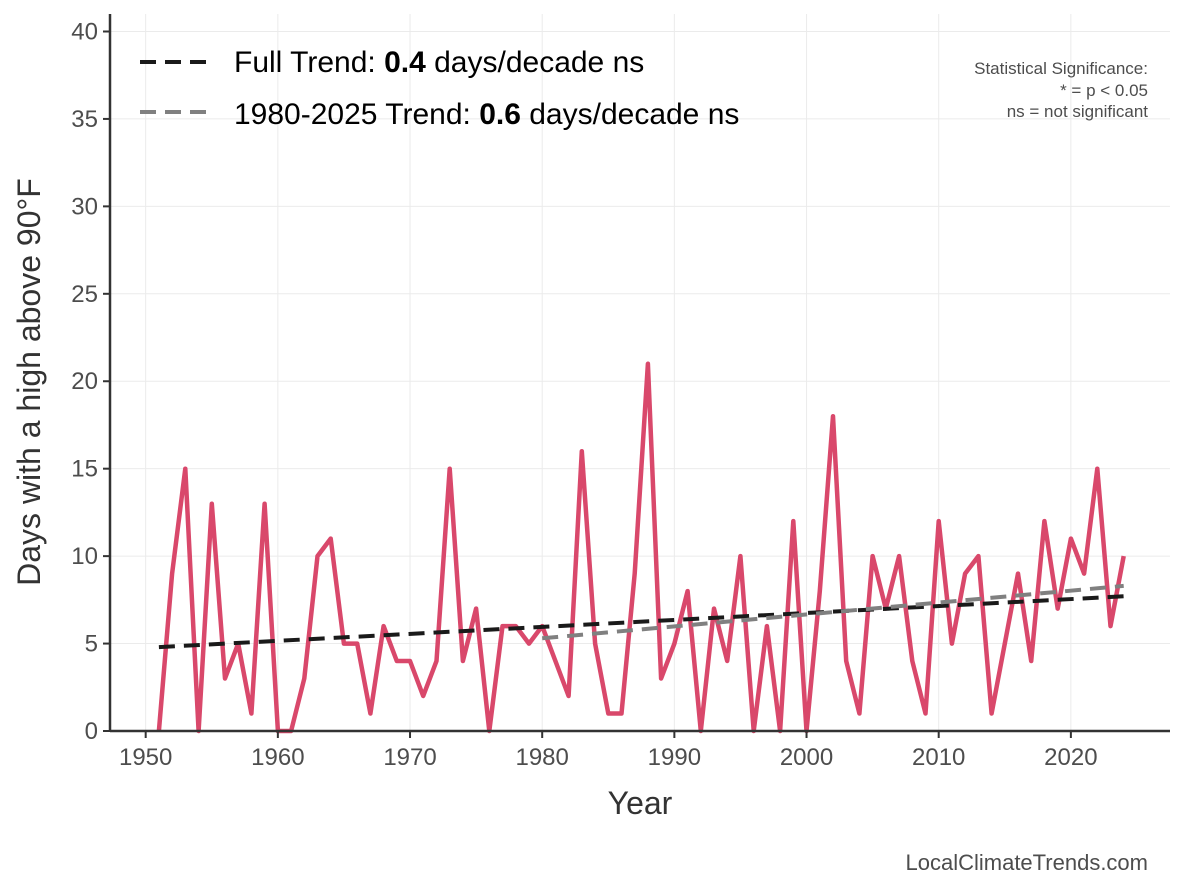 This screenshot has width=1184, height=889. I want to click on y-tick-label-25: 25, so click(84, 294).